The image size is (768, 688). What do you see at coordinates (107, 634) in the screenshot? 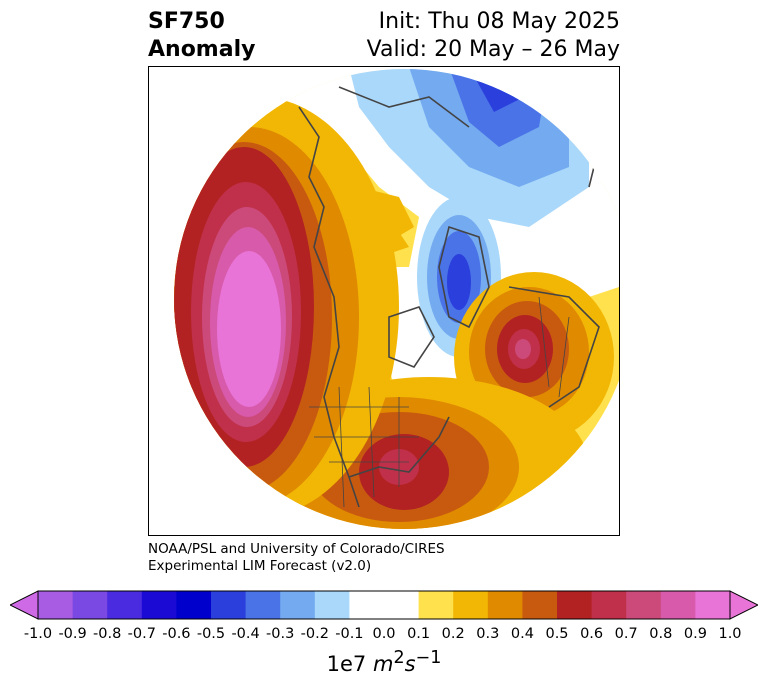
I see `colorbar-tick-label: -0.8` at bounding box center [107, 634].